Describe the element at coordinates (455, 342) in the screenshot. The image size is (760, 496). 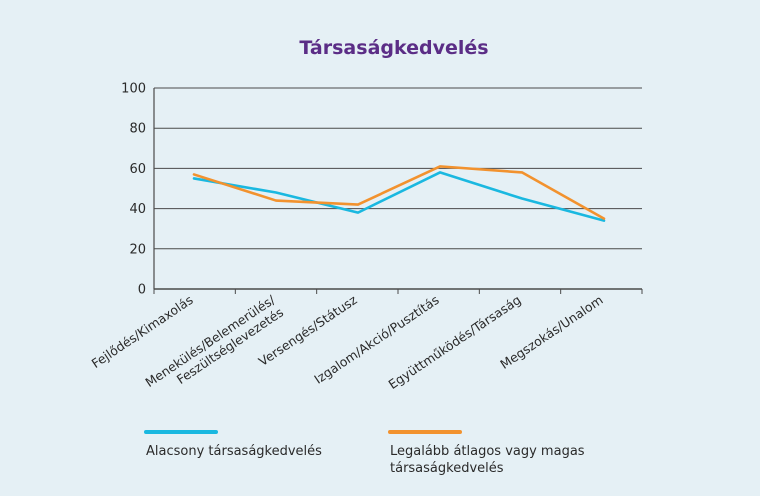
I see `x-tick-label: Együttműködés/Társaság` at that location.